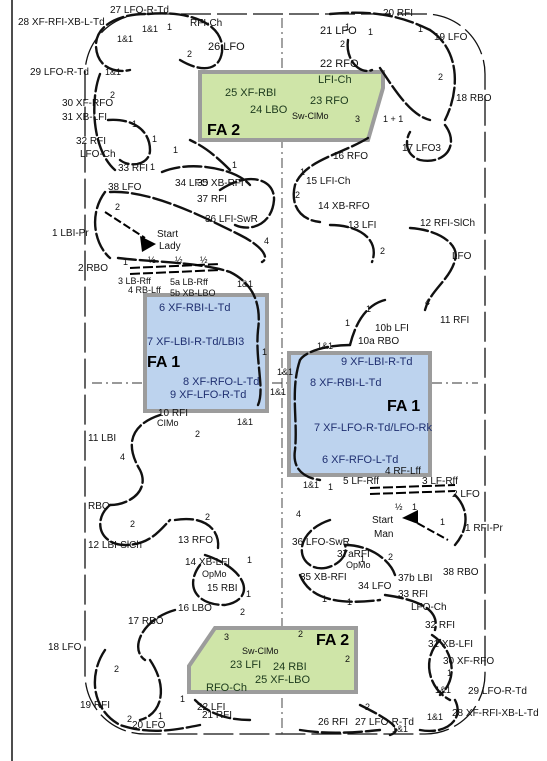 The image size is (547, 761). I want to click on label-14-left: 14 XB-LFI, so click(207, 562).